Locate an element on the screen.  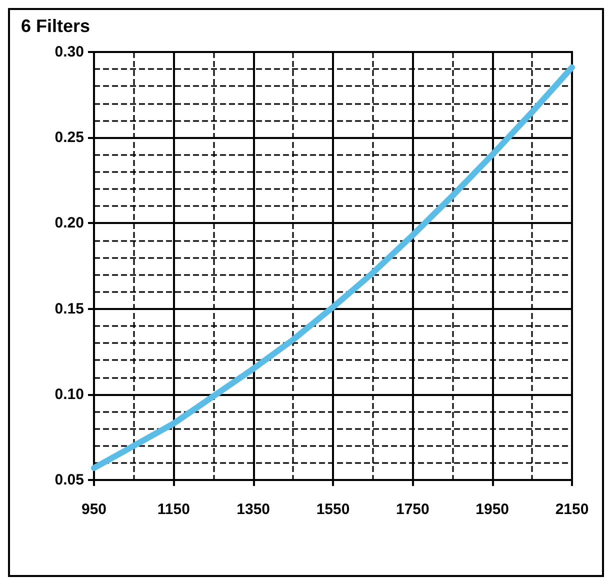
x-tick-label: 1750 is located at coordinates (413, 509).